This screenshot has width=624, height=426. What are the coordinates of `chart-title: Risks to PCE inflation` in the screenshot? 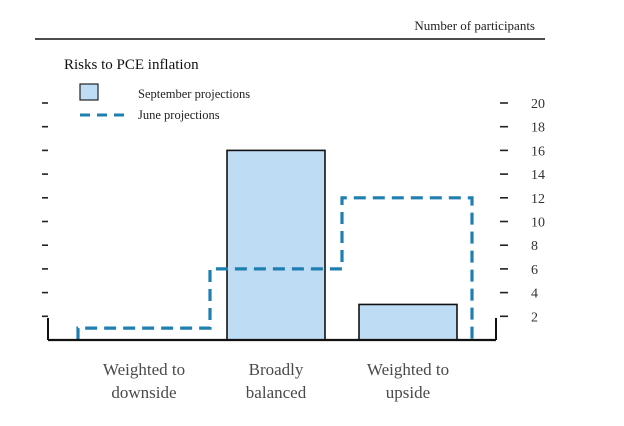 It's located at (131, 65).